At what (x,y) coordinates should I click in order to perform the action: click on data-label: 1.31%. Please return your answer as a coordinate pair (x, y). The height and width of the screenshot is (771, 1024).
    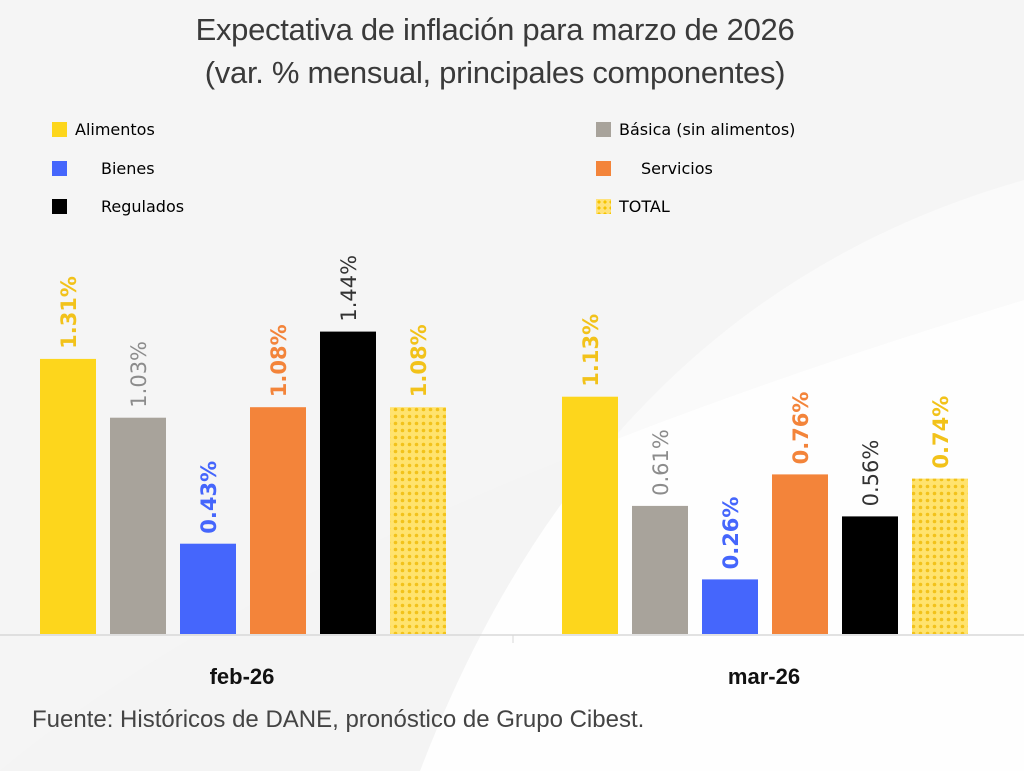
    Looking at the image, I should click on (69, 312).